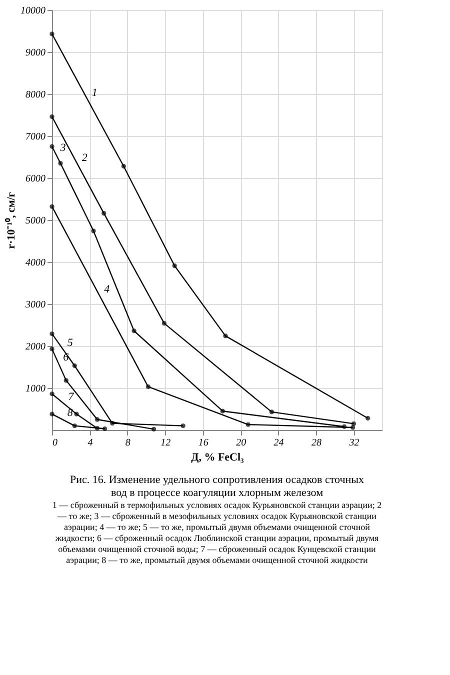  What do you see at coordinates (217, 532) in the screenshot?
I see `text: 1 — сброженный в термофильных условиях осадок Курьяновской станции аэрации; 2 — то же; 3 — сброженный в мезофильных условиях осадок Курьяновской станции аэрации; 4 — то же; 5 — то же, промытый двумя объемами очищенной сточной жидкости; 6 — сброженный осадок Люблинской станции аэрации, промытый двумя объемами очищенной сточной воды; 7 — сброженный осадок Кунцевской станции аэрации; 8 — то же, промытый двумя объемами очищенной сточной жидкости` at bounding box center [217, 532].